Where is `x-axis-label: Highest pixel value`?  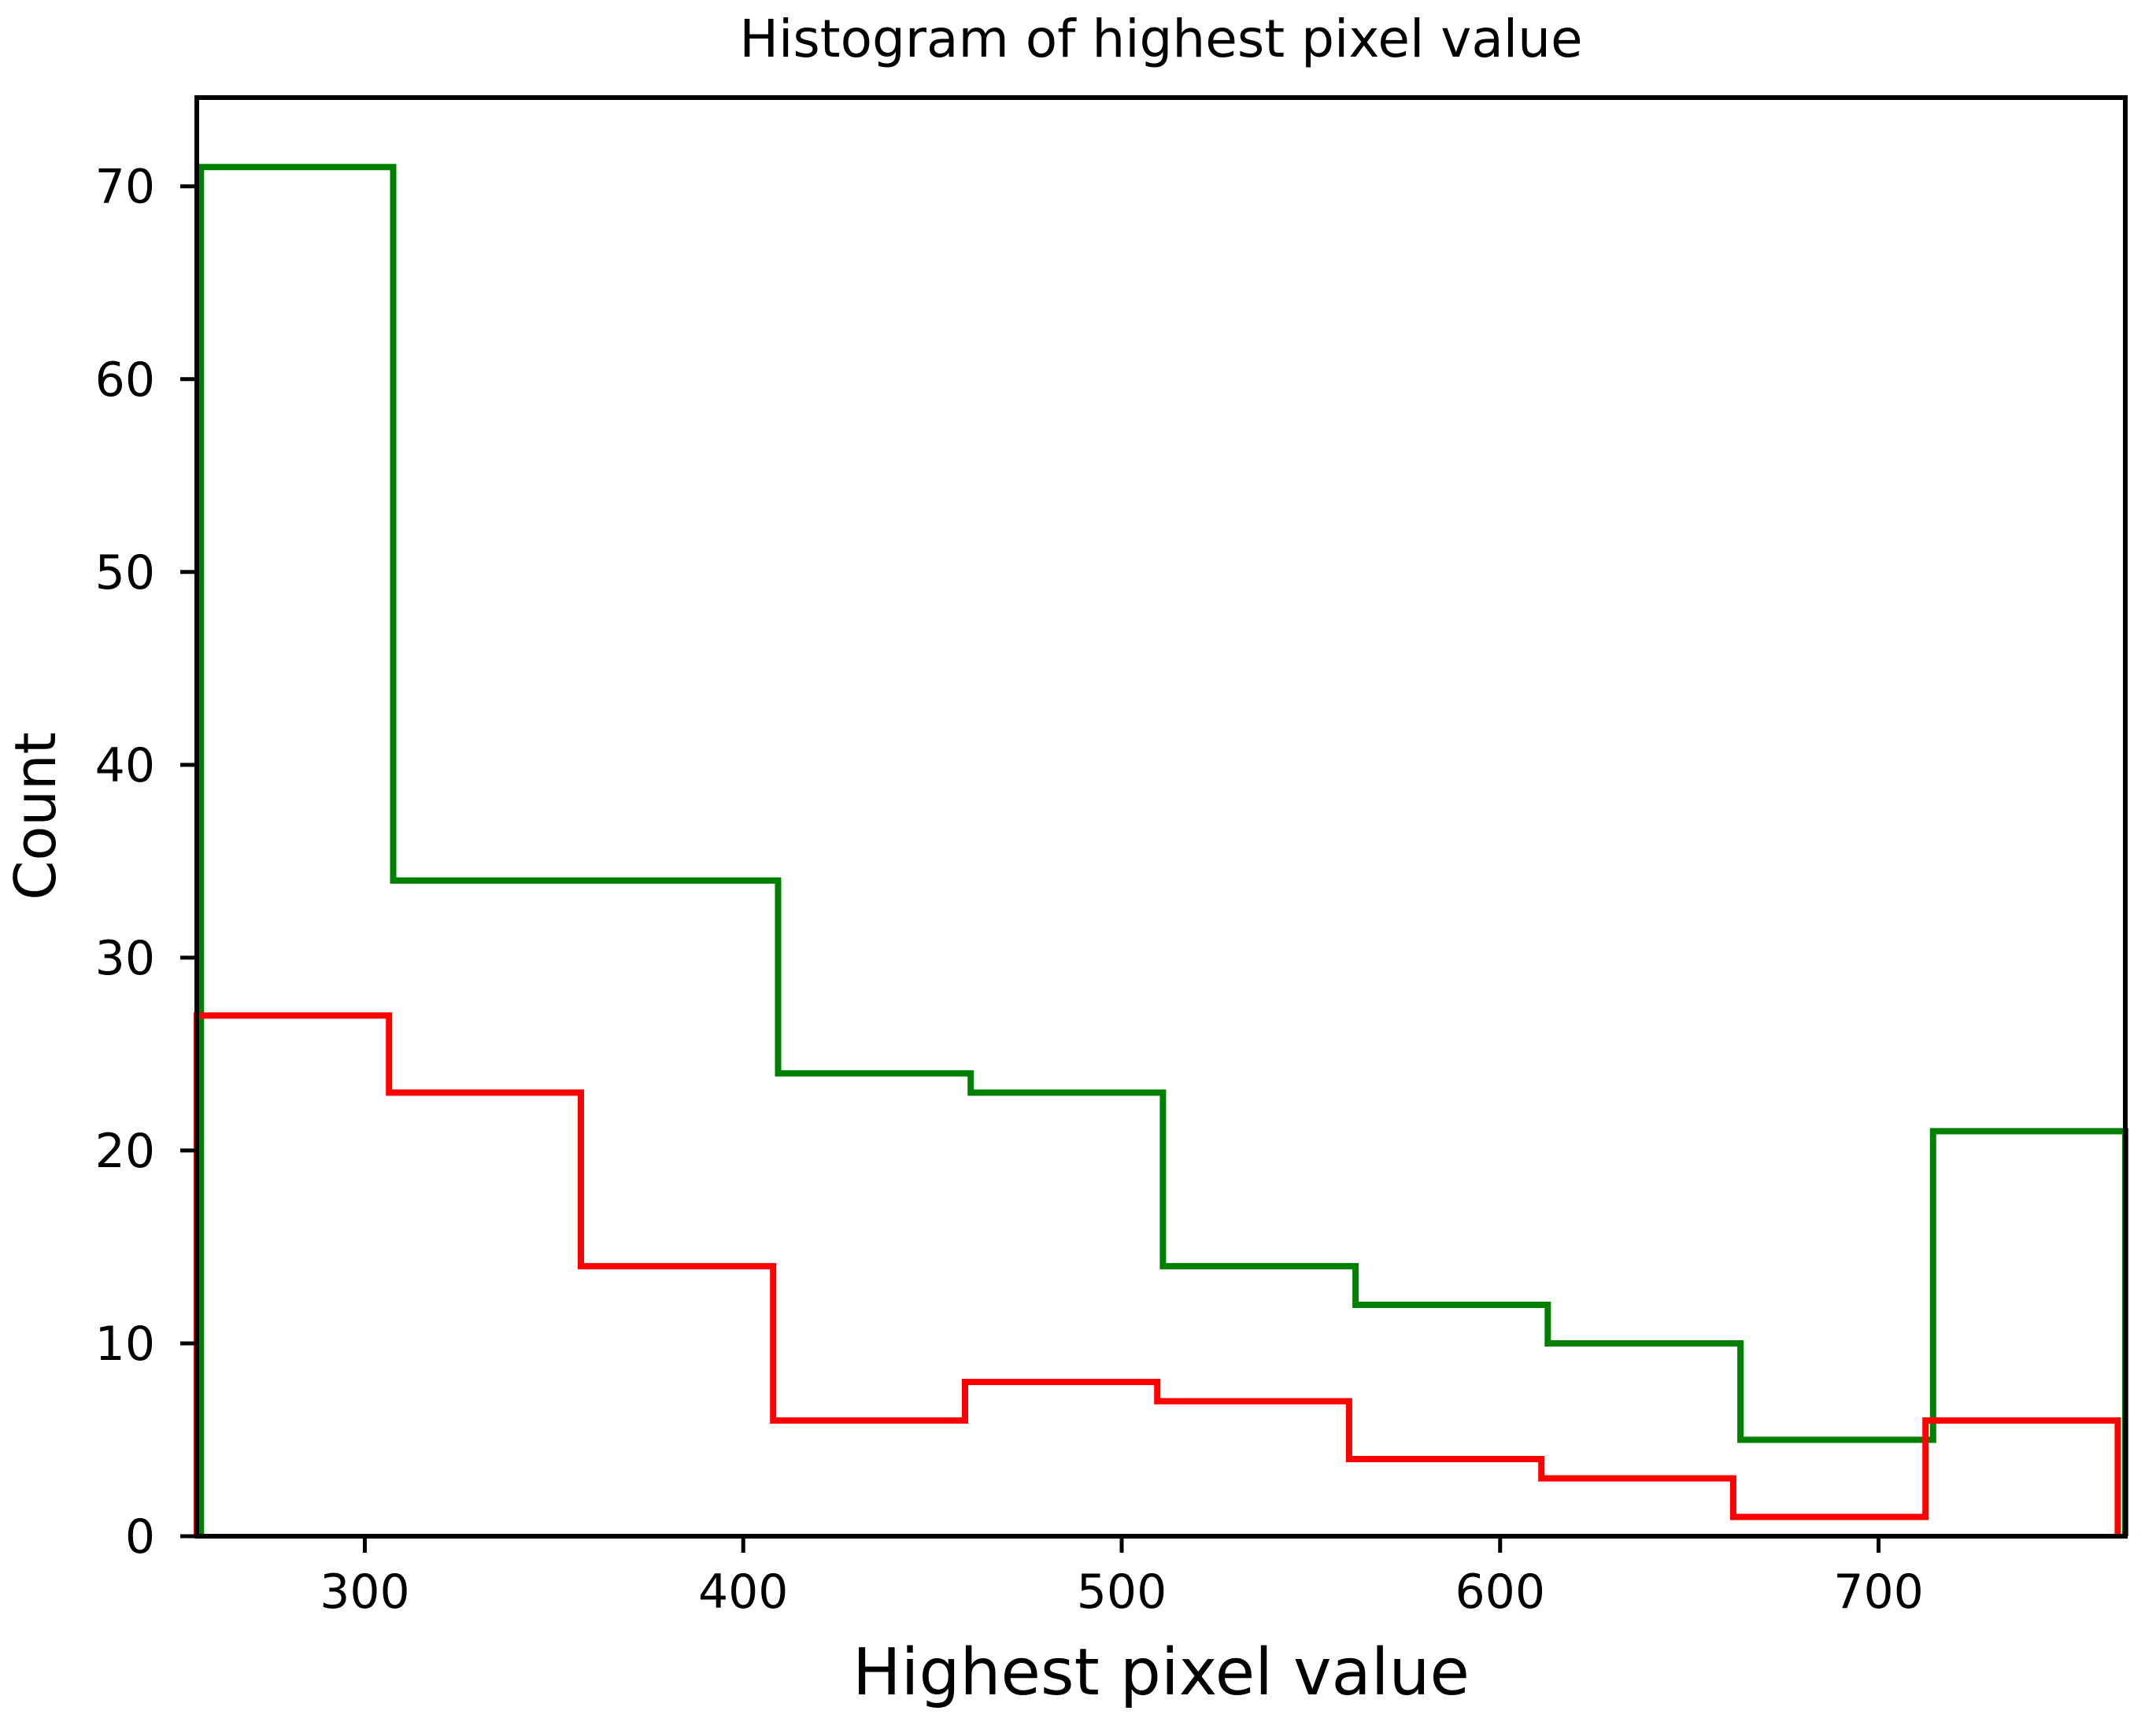 x-axis-label: Highest pixel value is located at coordinates (1161, 1672).